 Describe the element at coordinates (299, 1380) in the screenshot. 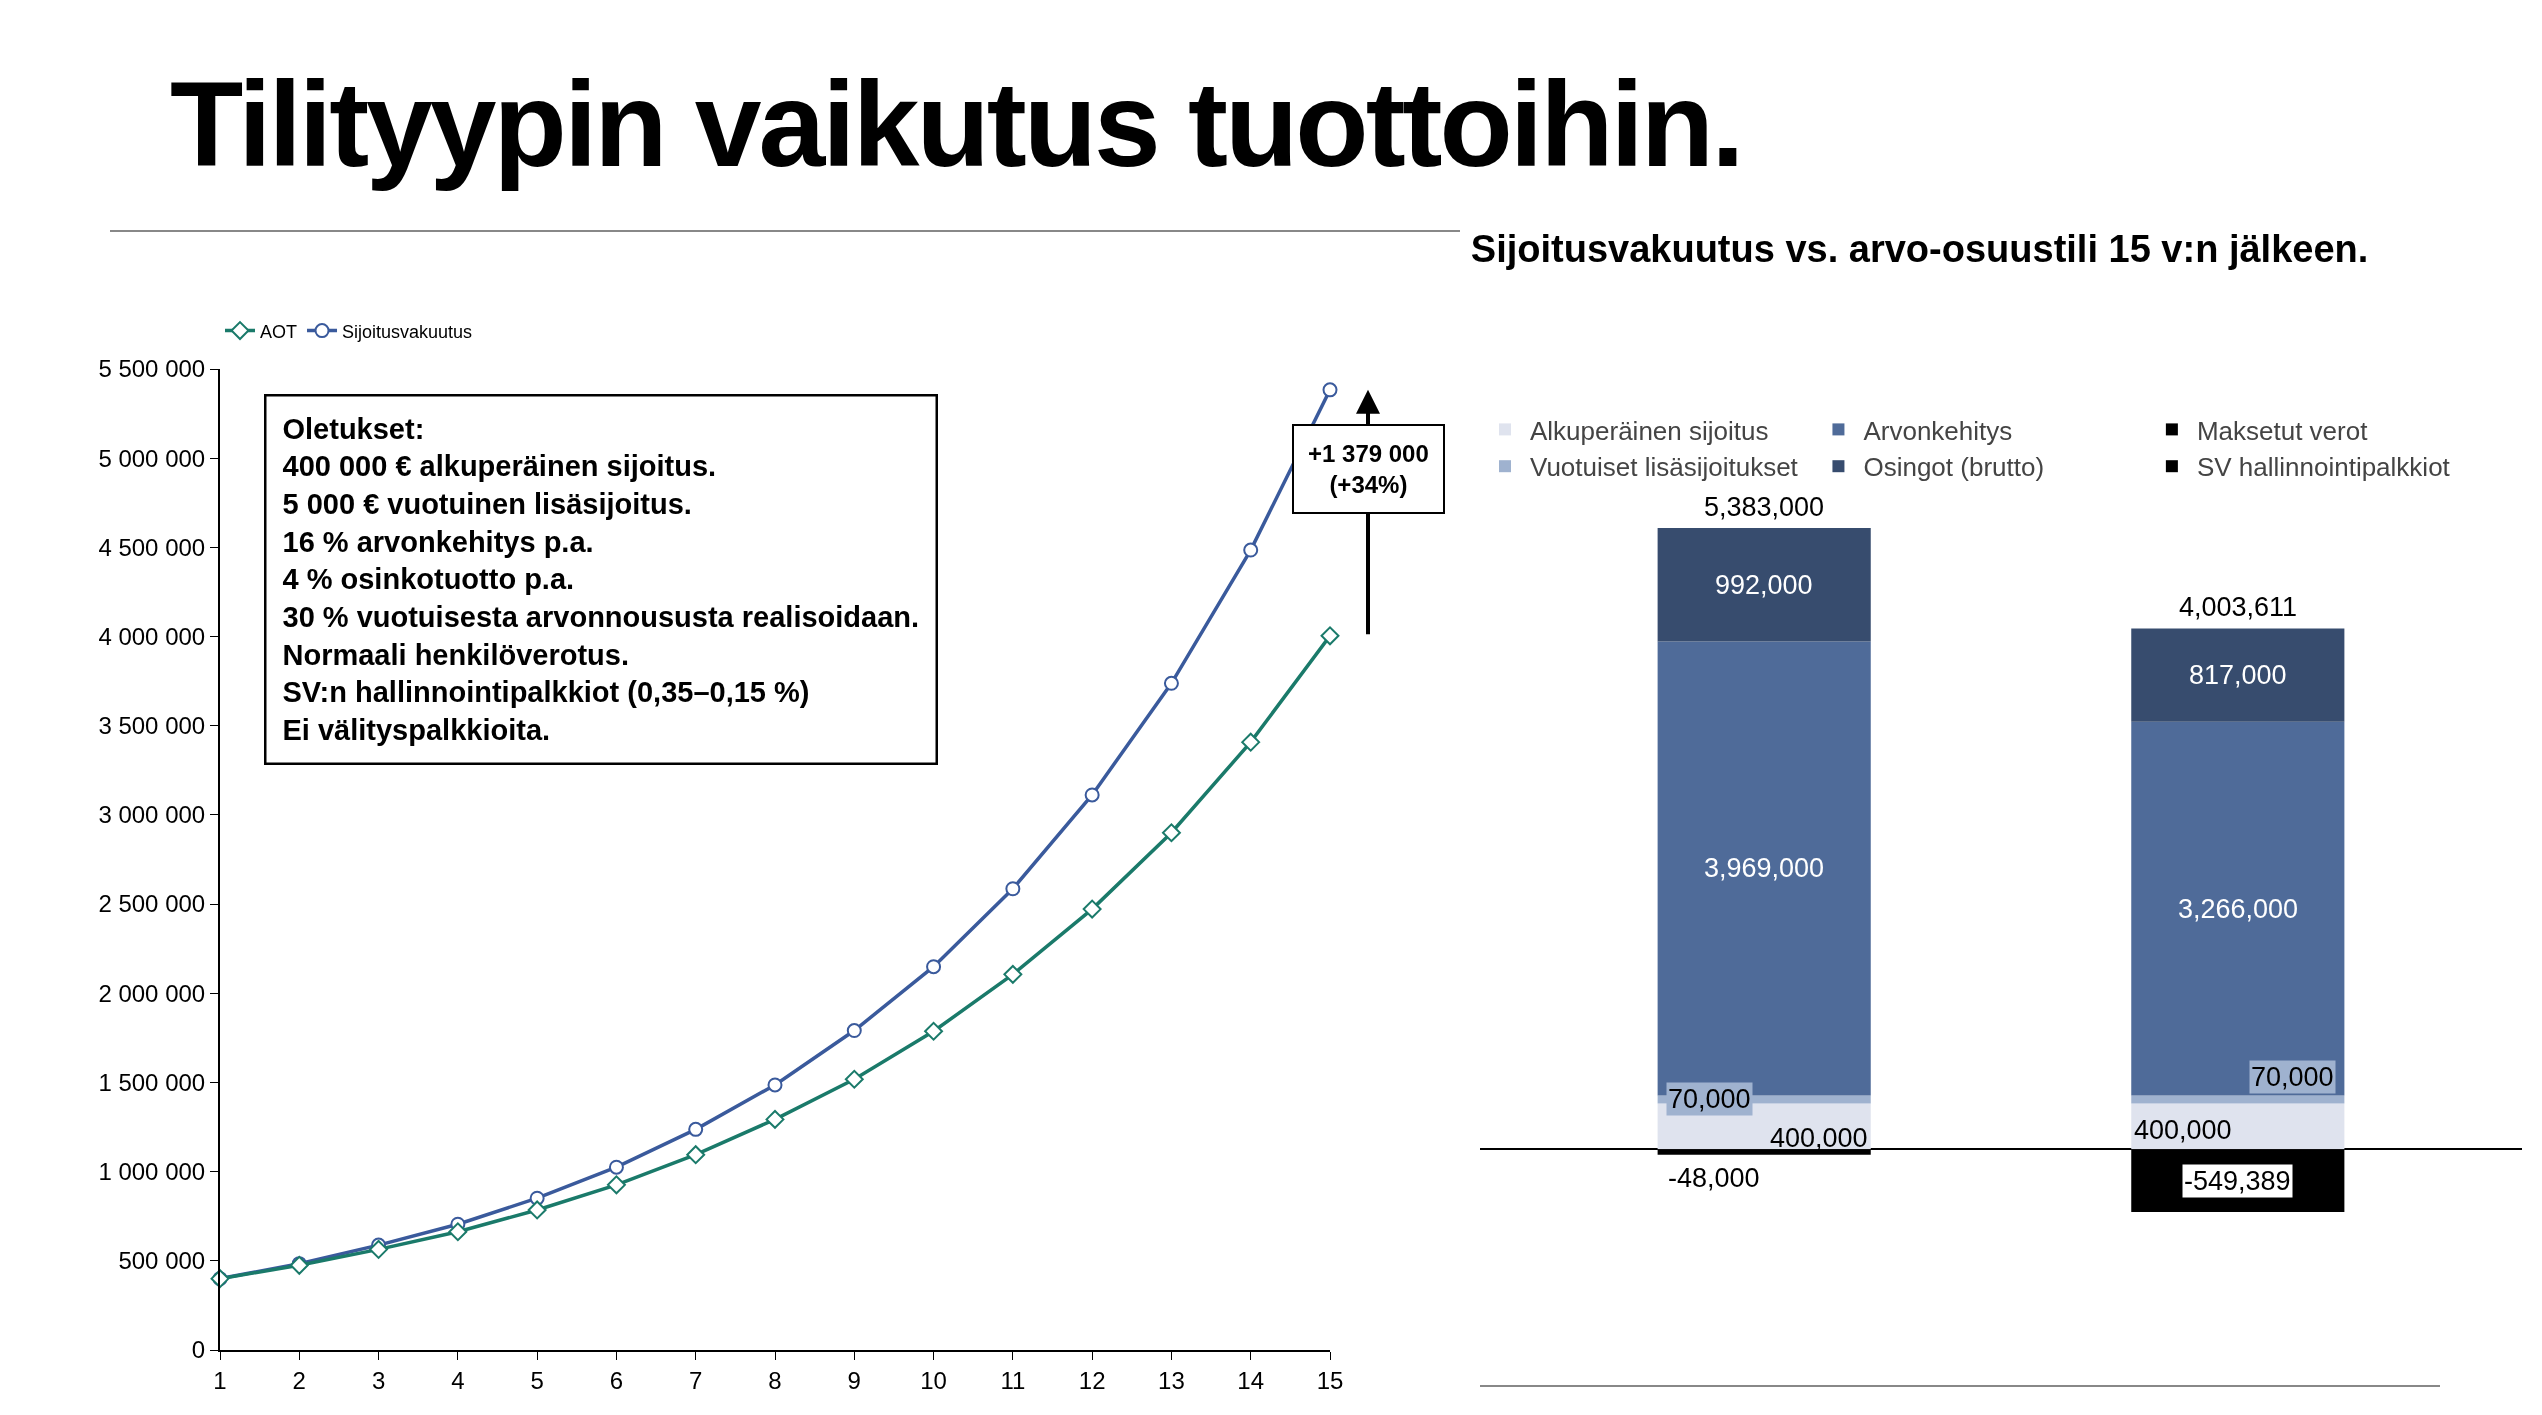

I see `x-tick-label: 2` at that location.